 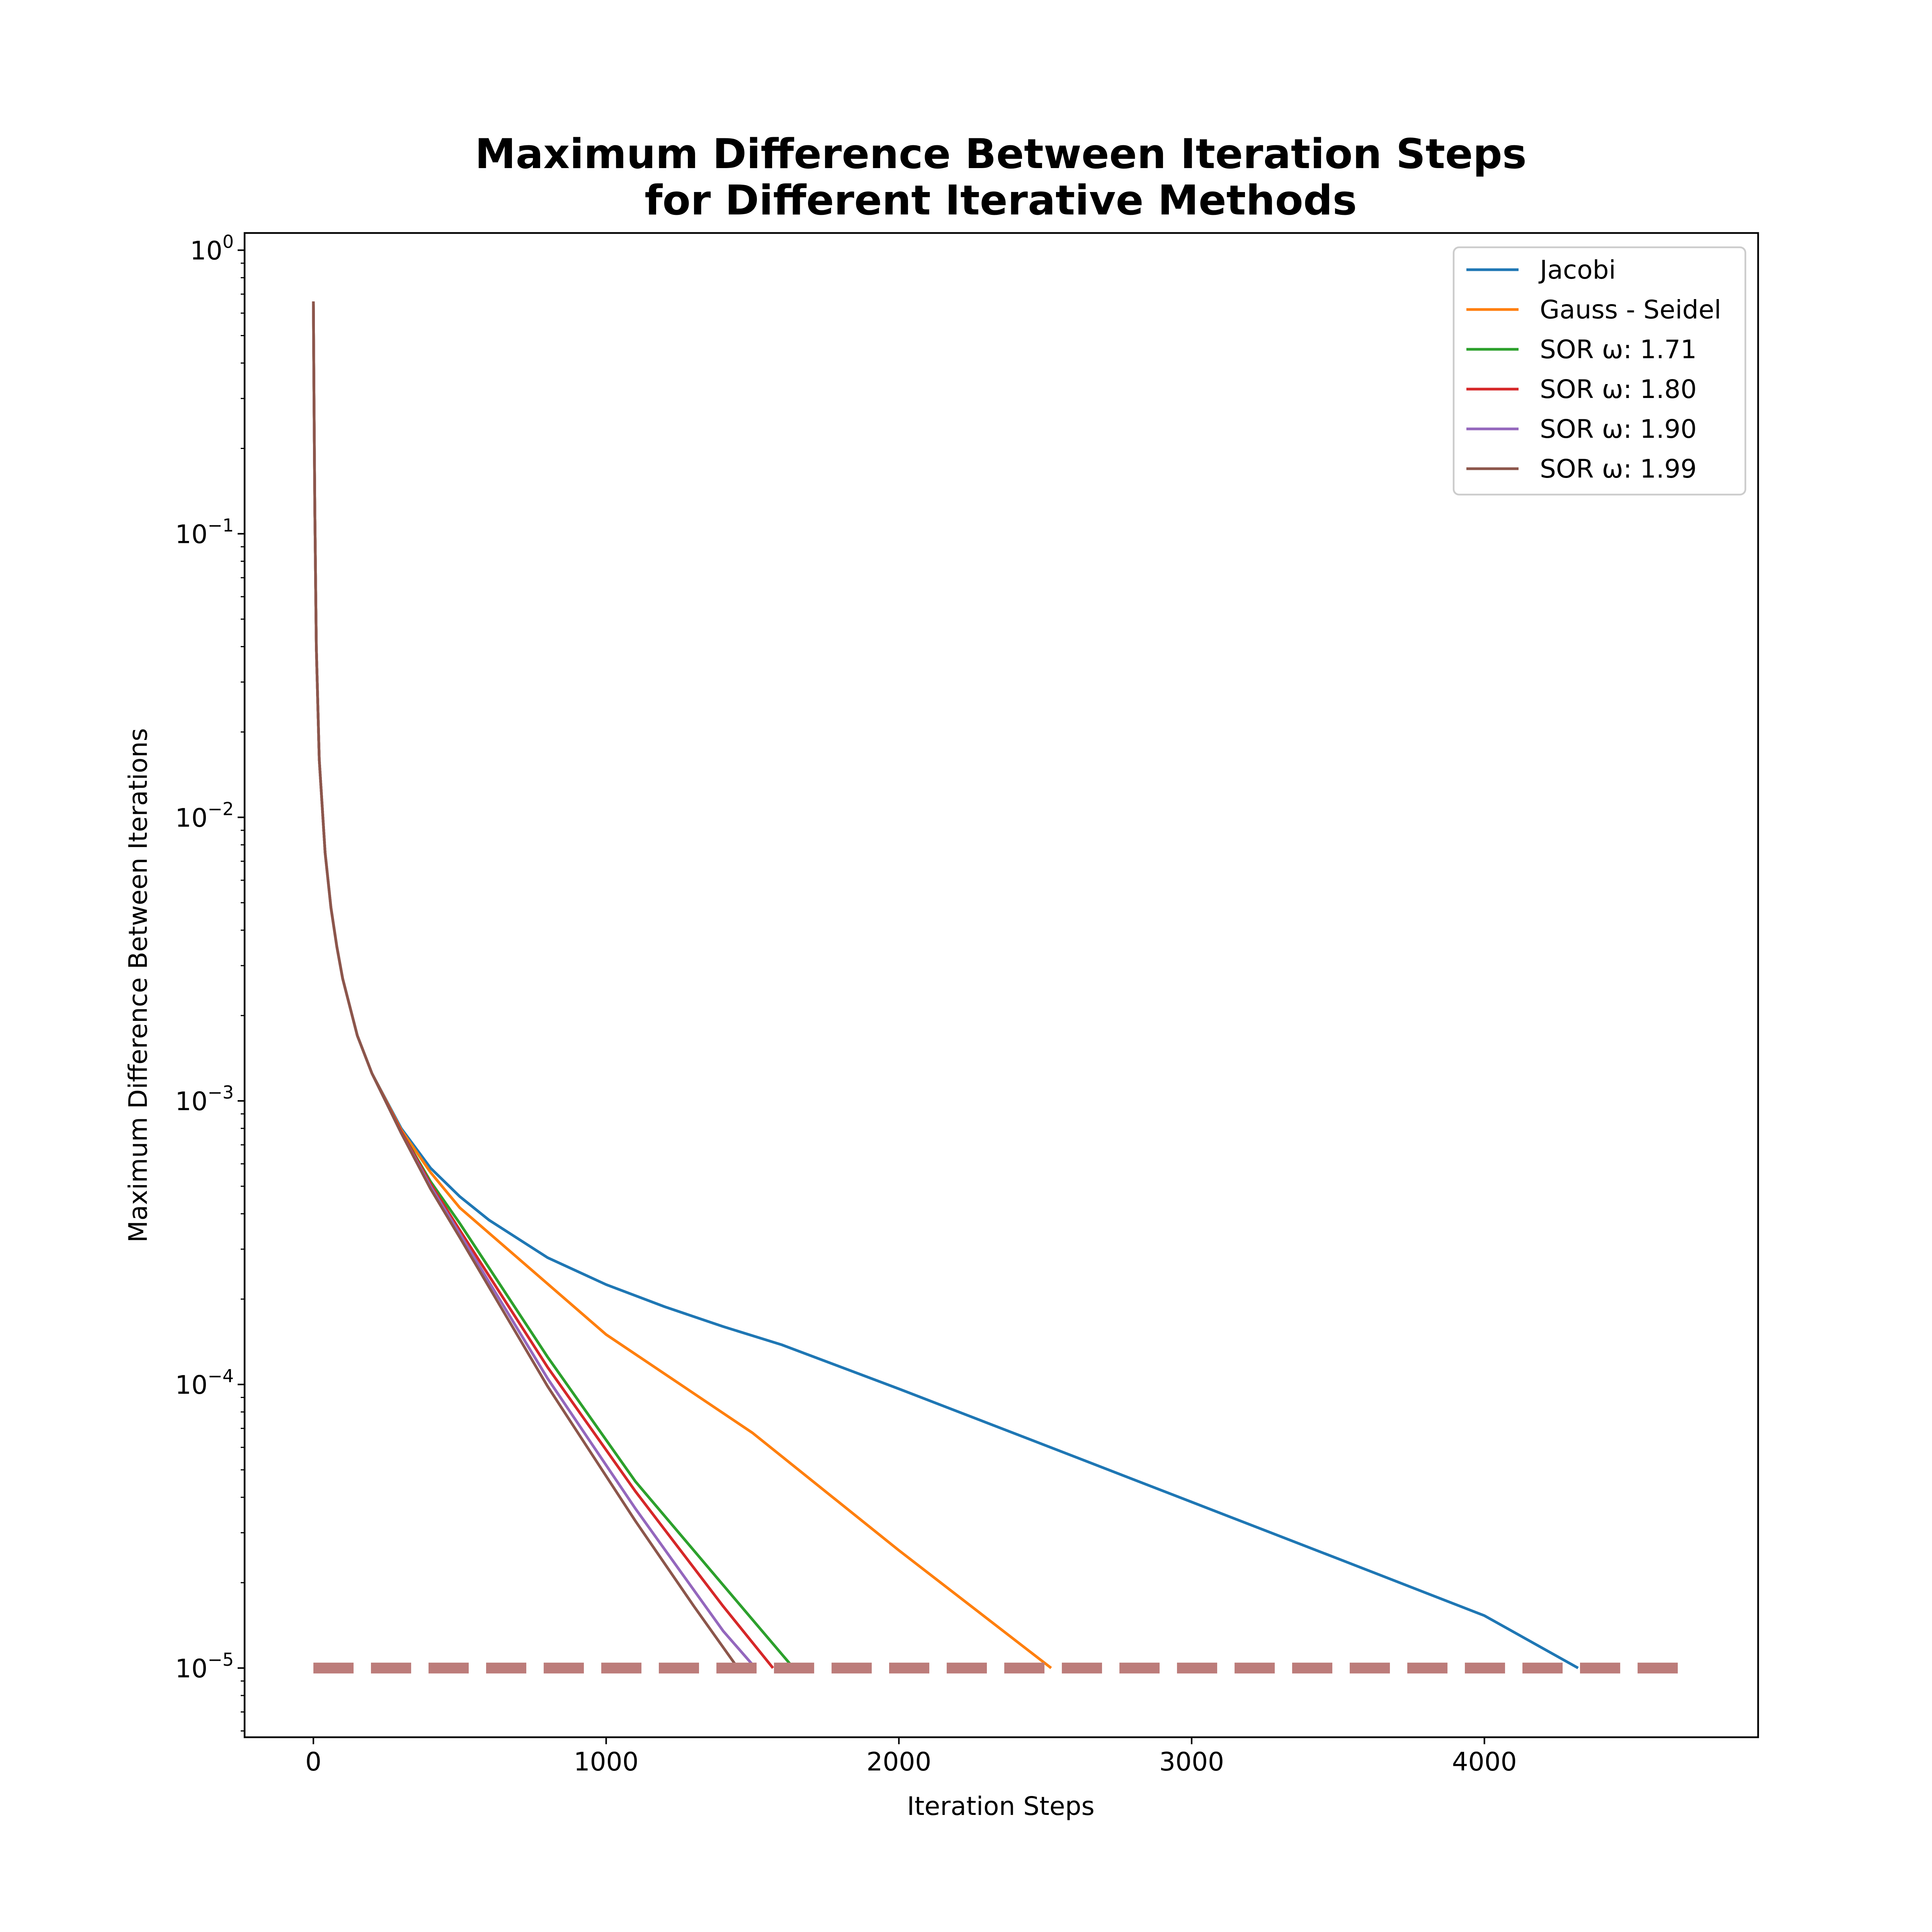 What do you see at coordinates (606, 1762) in the screenshot?
I see `x-tick-label: 1000` at bounding box center [606, 1762].